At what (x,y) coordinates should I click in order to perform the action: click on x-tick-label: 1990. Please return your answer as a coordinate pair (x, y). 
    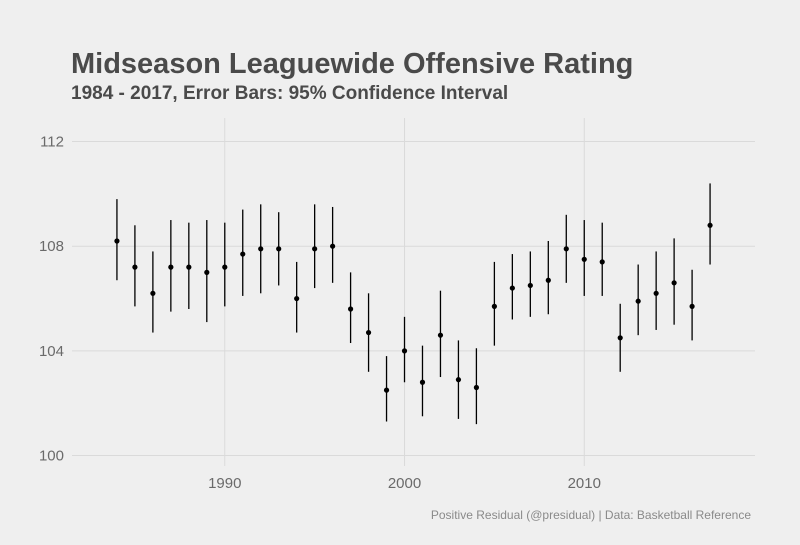
    Looking at the image, I should click on (224, 483).